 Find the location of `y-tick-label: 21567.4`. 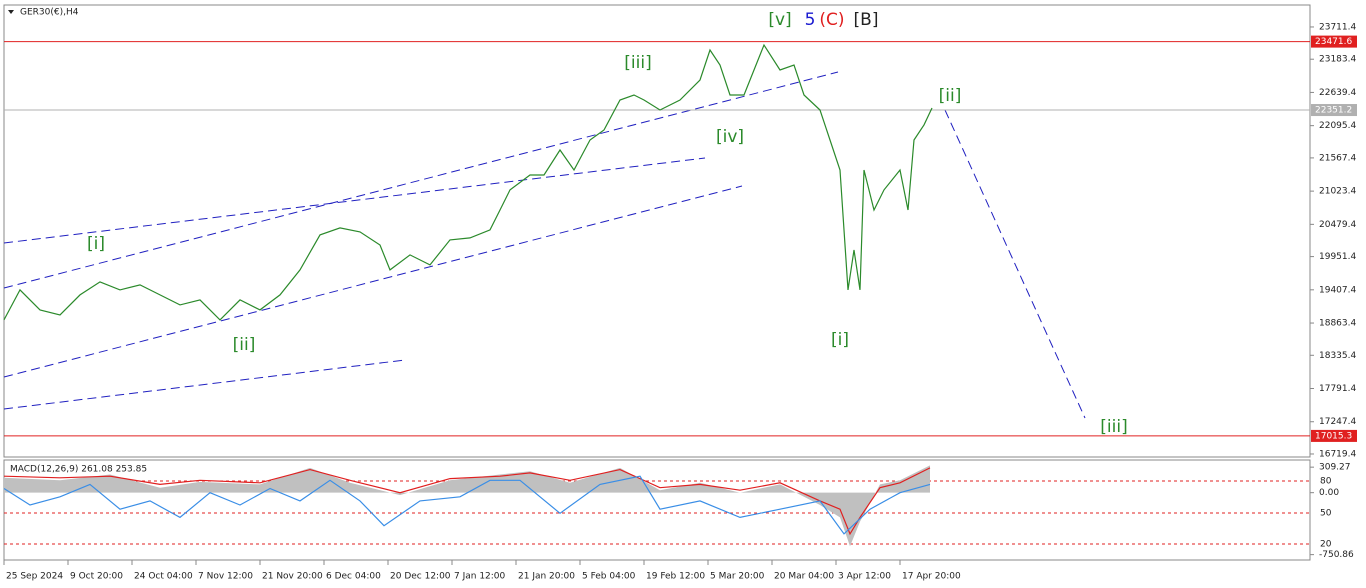

y-tick-label: 21567.4 is located at coordinates (1337, 158).